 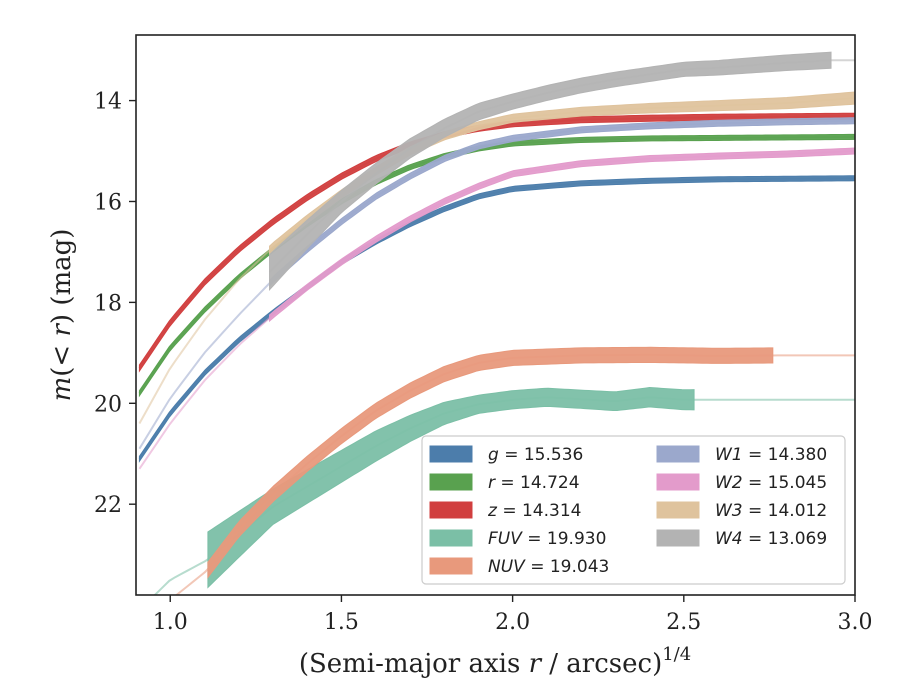 I want to click on x-axis-label: (Semi-major axis r / arcsec)1/4, so click(x=495, y=661).